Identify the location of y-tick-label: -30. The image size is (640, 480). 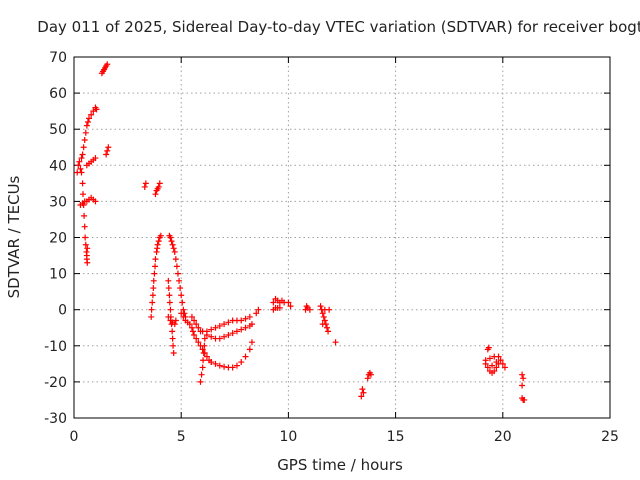
(55, 419).